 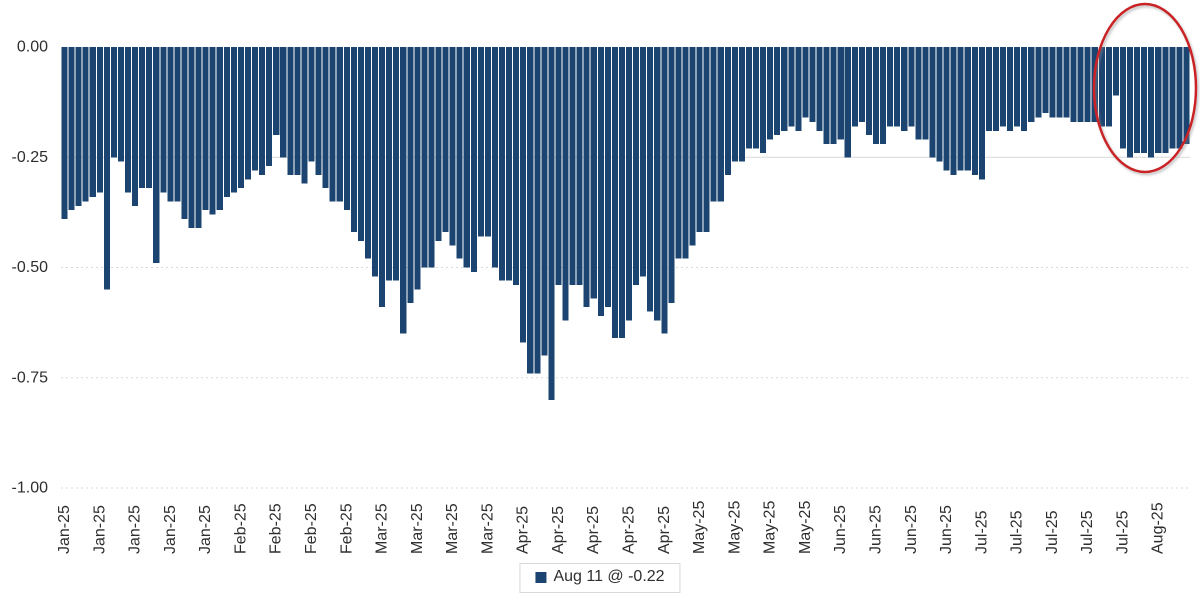 What do you see at coordinates (1158, 528) in the screenshot?
I see `x-axis-tick-label: Aug-25` at bounding box center [1158, 528].